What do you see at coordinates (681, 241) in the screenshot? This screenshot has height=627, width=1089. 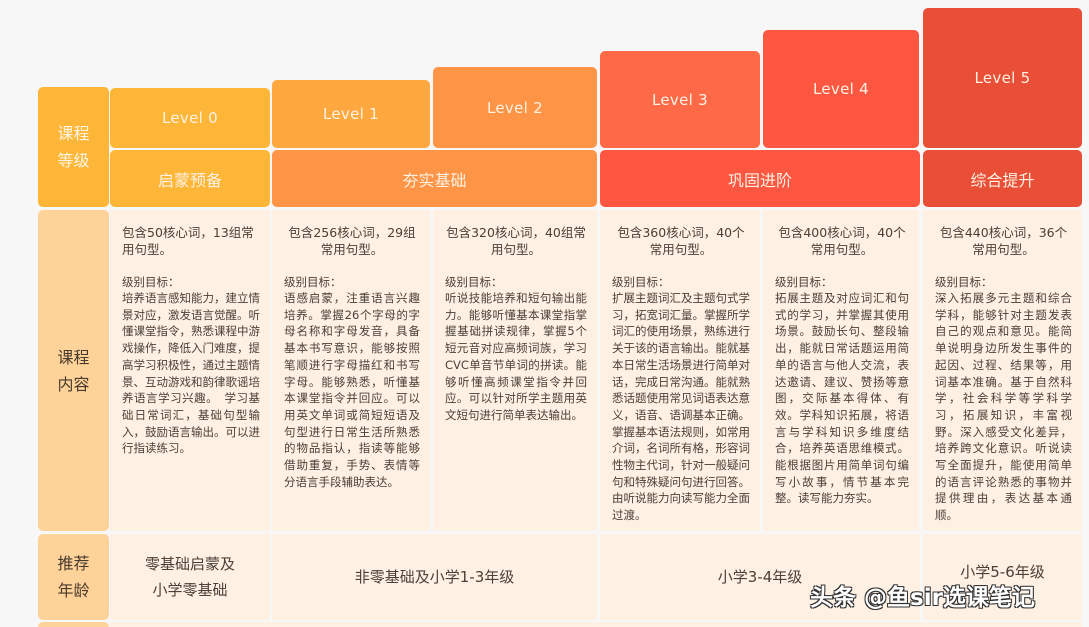 I see `content-summary: 包含360核心词，40个常用句型。` at bounding box center [681, 241].